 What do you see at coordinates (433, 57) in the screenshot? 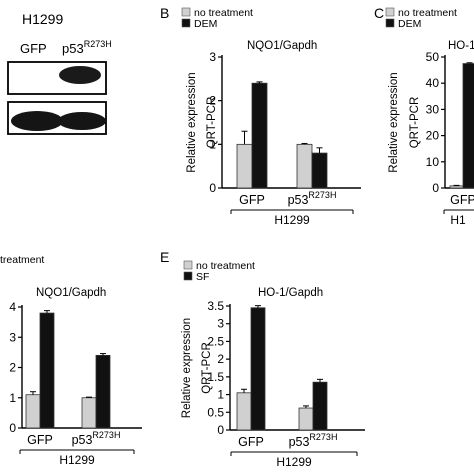
I see `y-tick-label-5: 50` at bounding box center [433, 57].